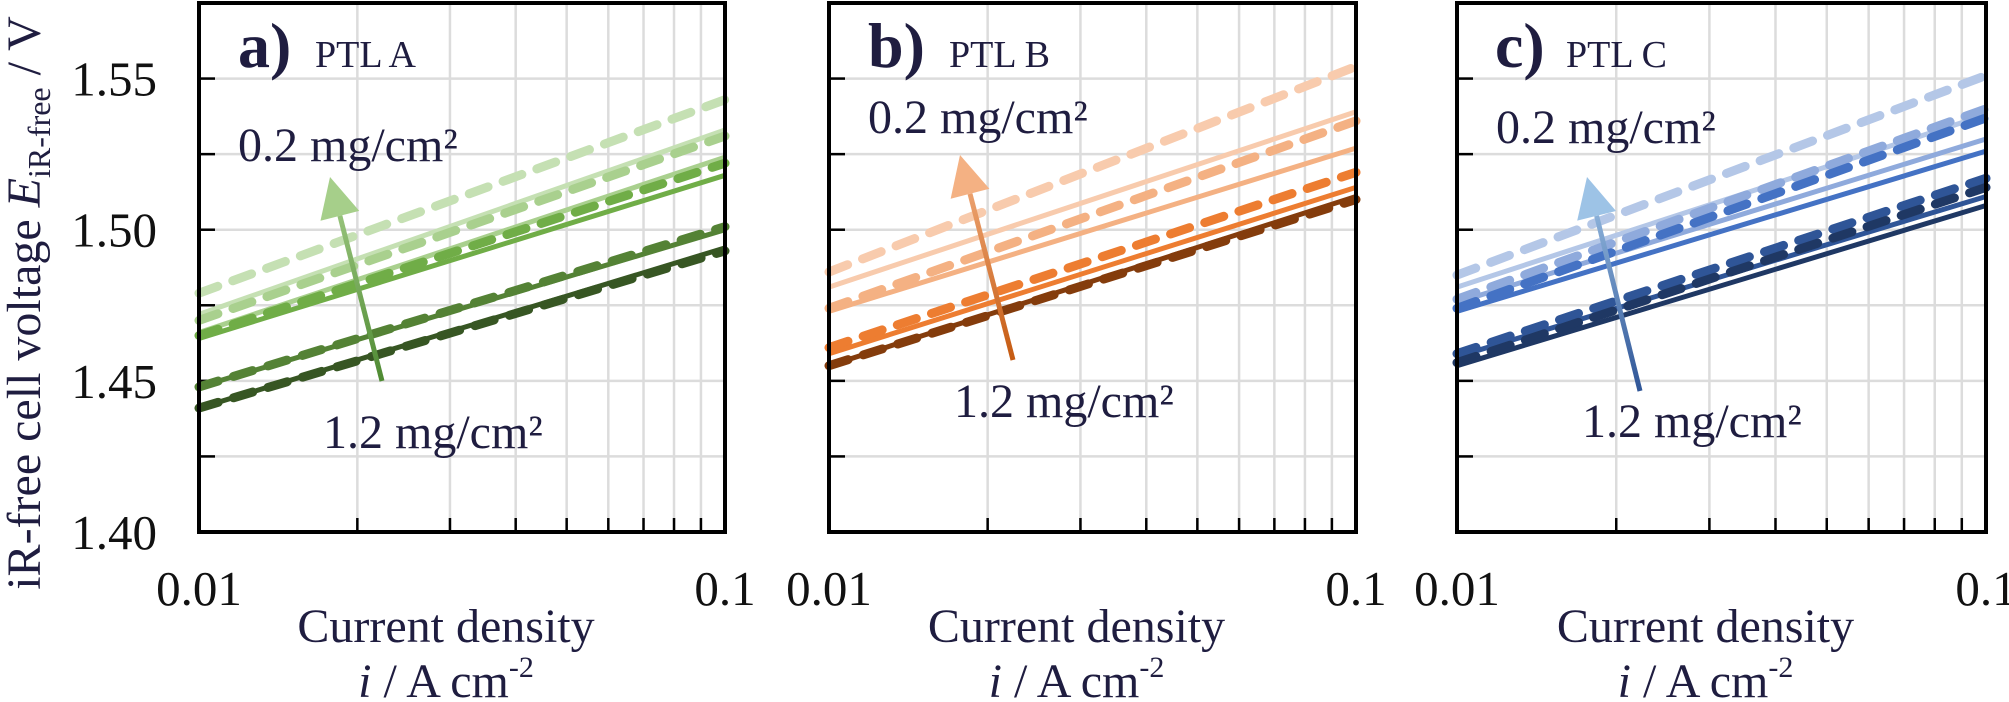 The width and height of the screenshot is (2009, 702). Describe the element at coordinates (114, 79) in the screenshot. I see `y-tick-label: 1.55` at that location.